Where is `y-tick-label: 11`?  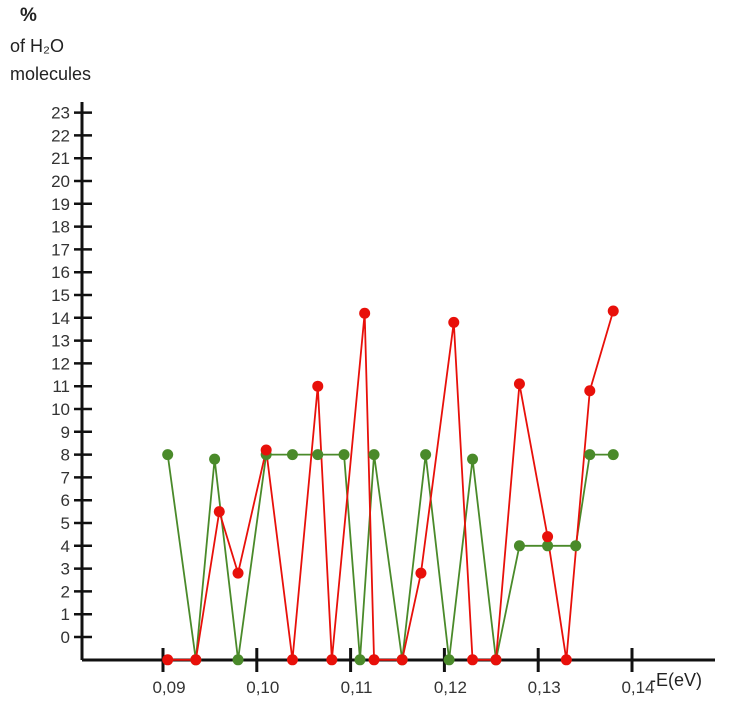 y-tick-label: 11 is located at coordinates (61, 386).